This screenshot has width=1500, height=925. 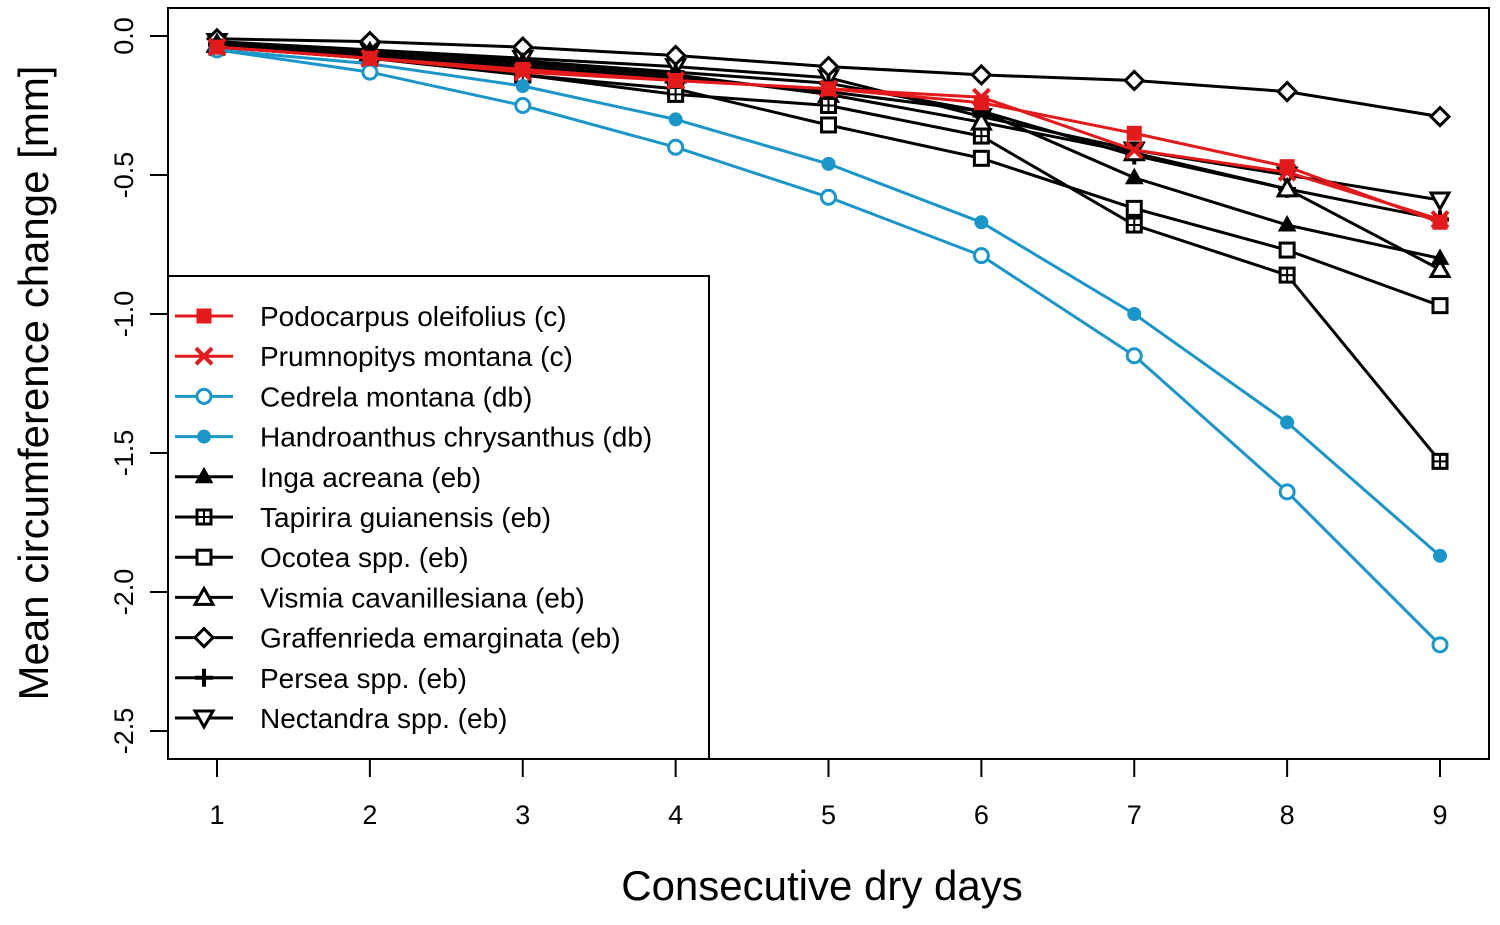 What do you see at coordinates (1134, 815) in the screenshot?
I see `x-tick-label: 7` at bounding box center [1134, 815].